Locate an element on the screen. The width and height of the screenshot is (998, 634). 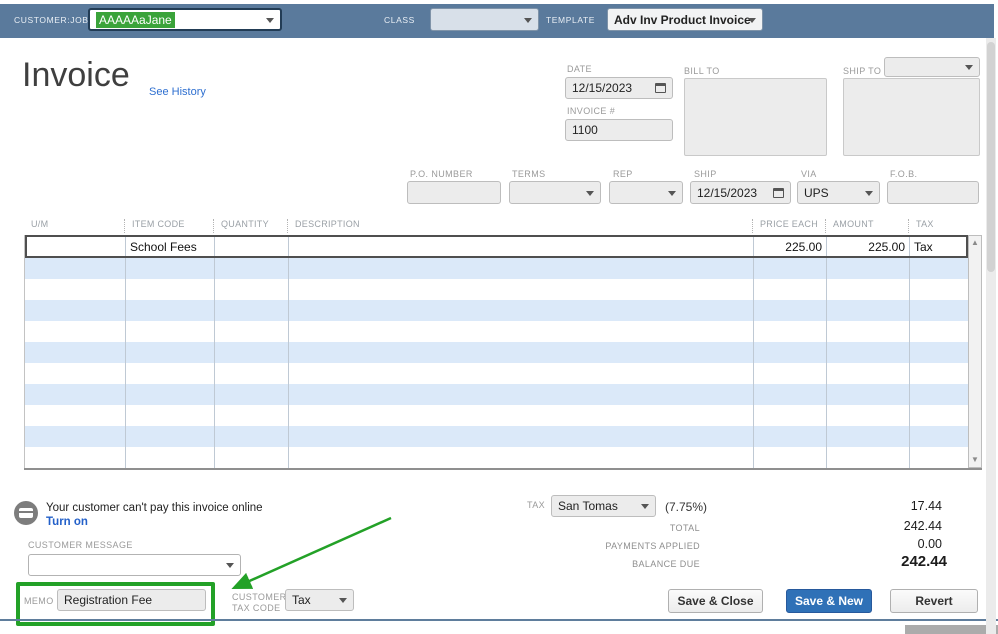
terms-dropdown is located at coordinates (555, 192).